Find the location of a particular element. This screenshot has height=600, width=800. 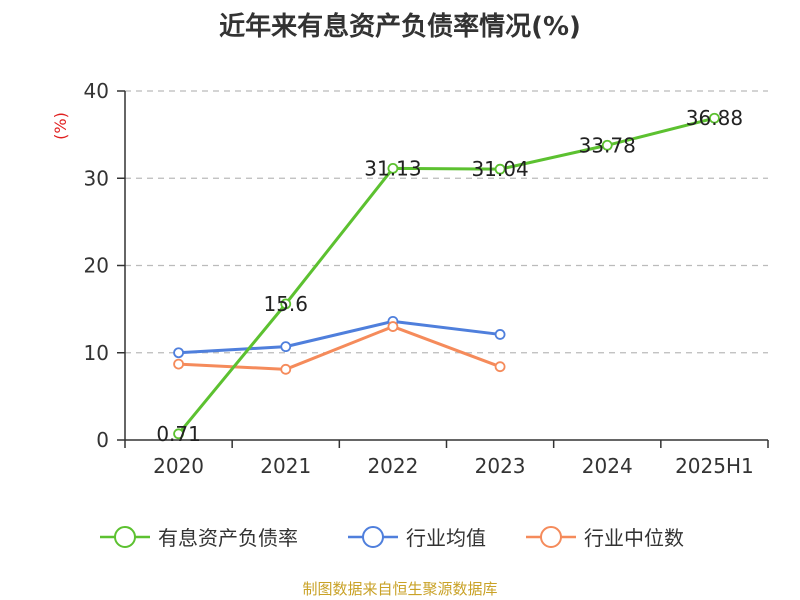

source-note: 制图数据来自恒生聚源数据库 is located at coordinates (400, 589).